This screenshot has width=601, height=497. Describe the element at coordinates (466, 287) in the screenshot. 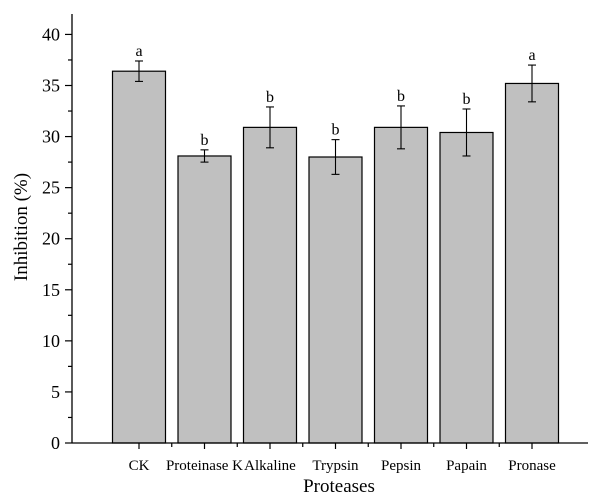

I see `bar-papain` at that location.